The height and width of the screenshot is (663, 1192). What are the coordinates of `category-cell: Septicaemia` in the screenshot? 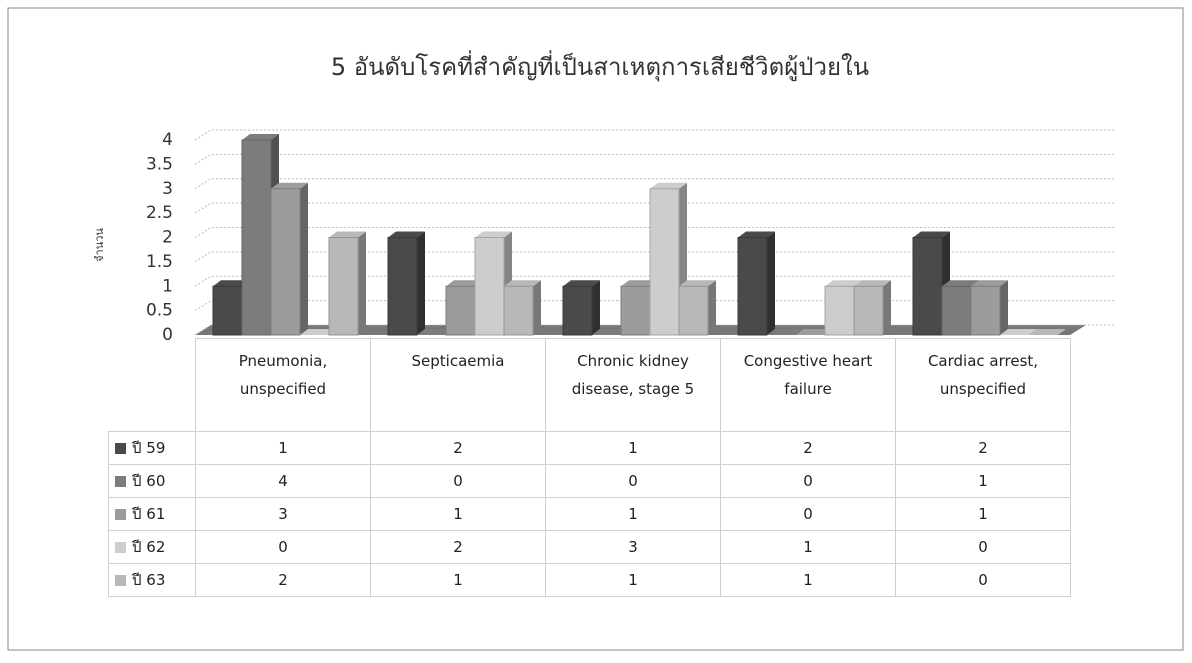 It's located at (458, 385).